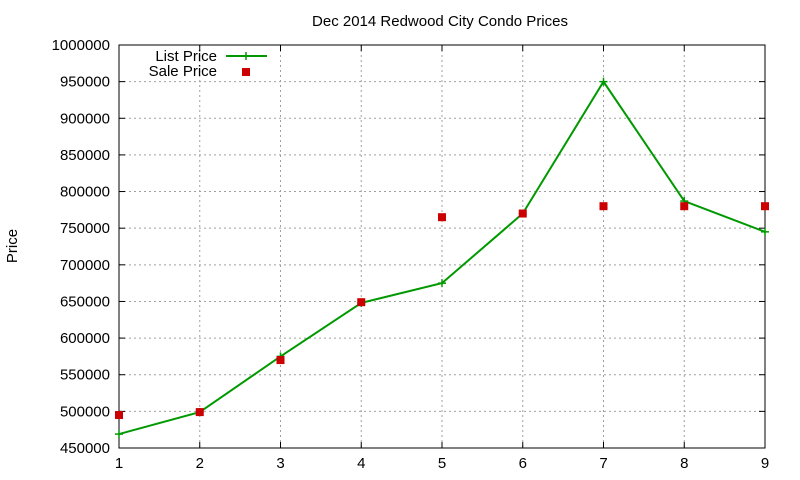 This screenshot has height=480, width=800. What do you see at coordinates (85, 265) in the screenshot?
I see `y-tick-label: 700000` at bounding box center [85, 265].